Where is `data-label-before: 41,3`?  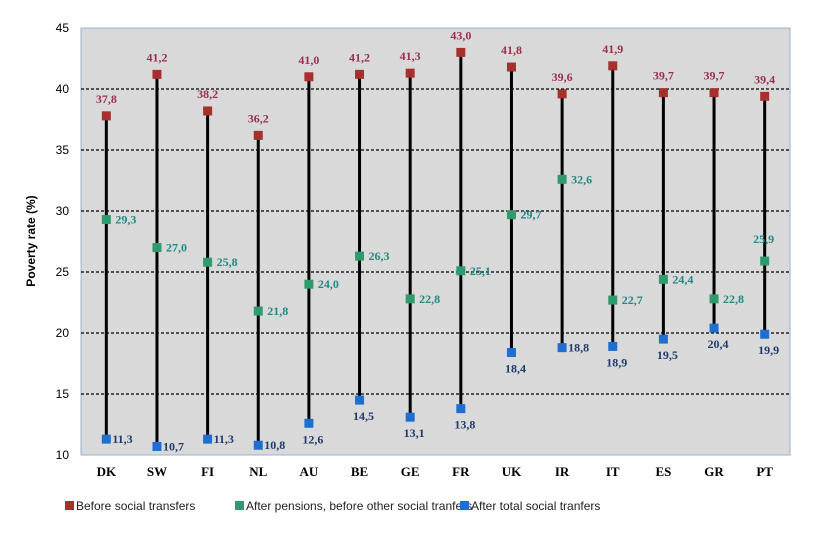 data-label-before: 41,3 is located at coordinates (410, 56).